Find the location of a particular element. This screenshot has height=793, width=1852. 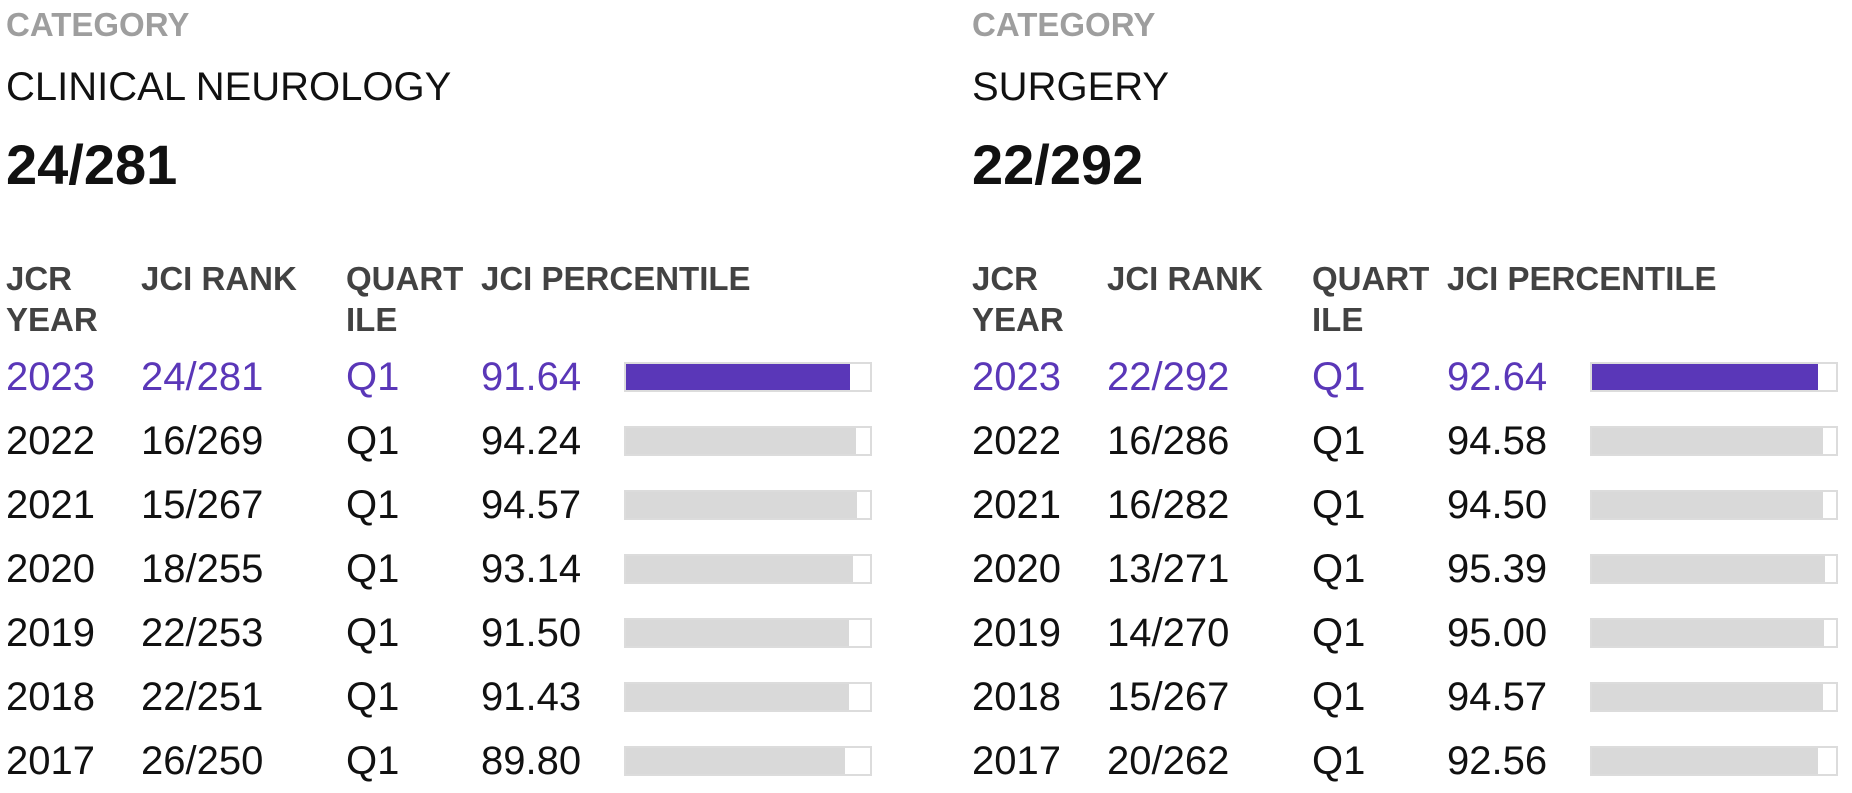

table-row: 2021 15/267 Q1 94.57 is located at coordinates (439, 505).